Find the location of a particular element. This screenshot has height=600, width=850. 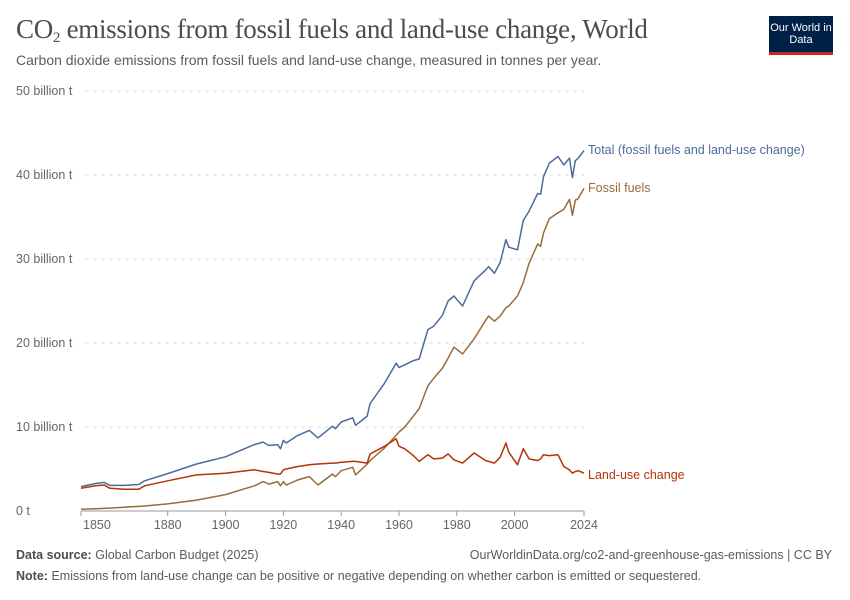

y-tick-label: 40 billion t is located at coordinates (44, 175).